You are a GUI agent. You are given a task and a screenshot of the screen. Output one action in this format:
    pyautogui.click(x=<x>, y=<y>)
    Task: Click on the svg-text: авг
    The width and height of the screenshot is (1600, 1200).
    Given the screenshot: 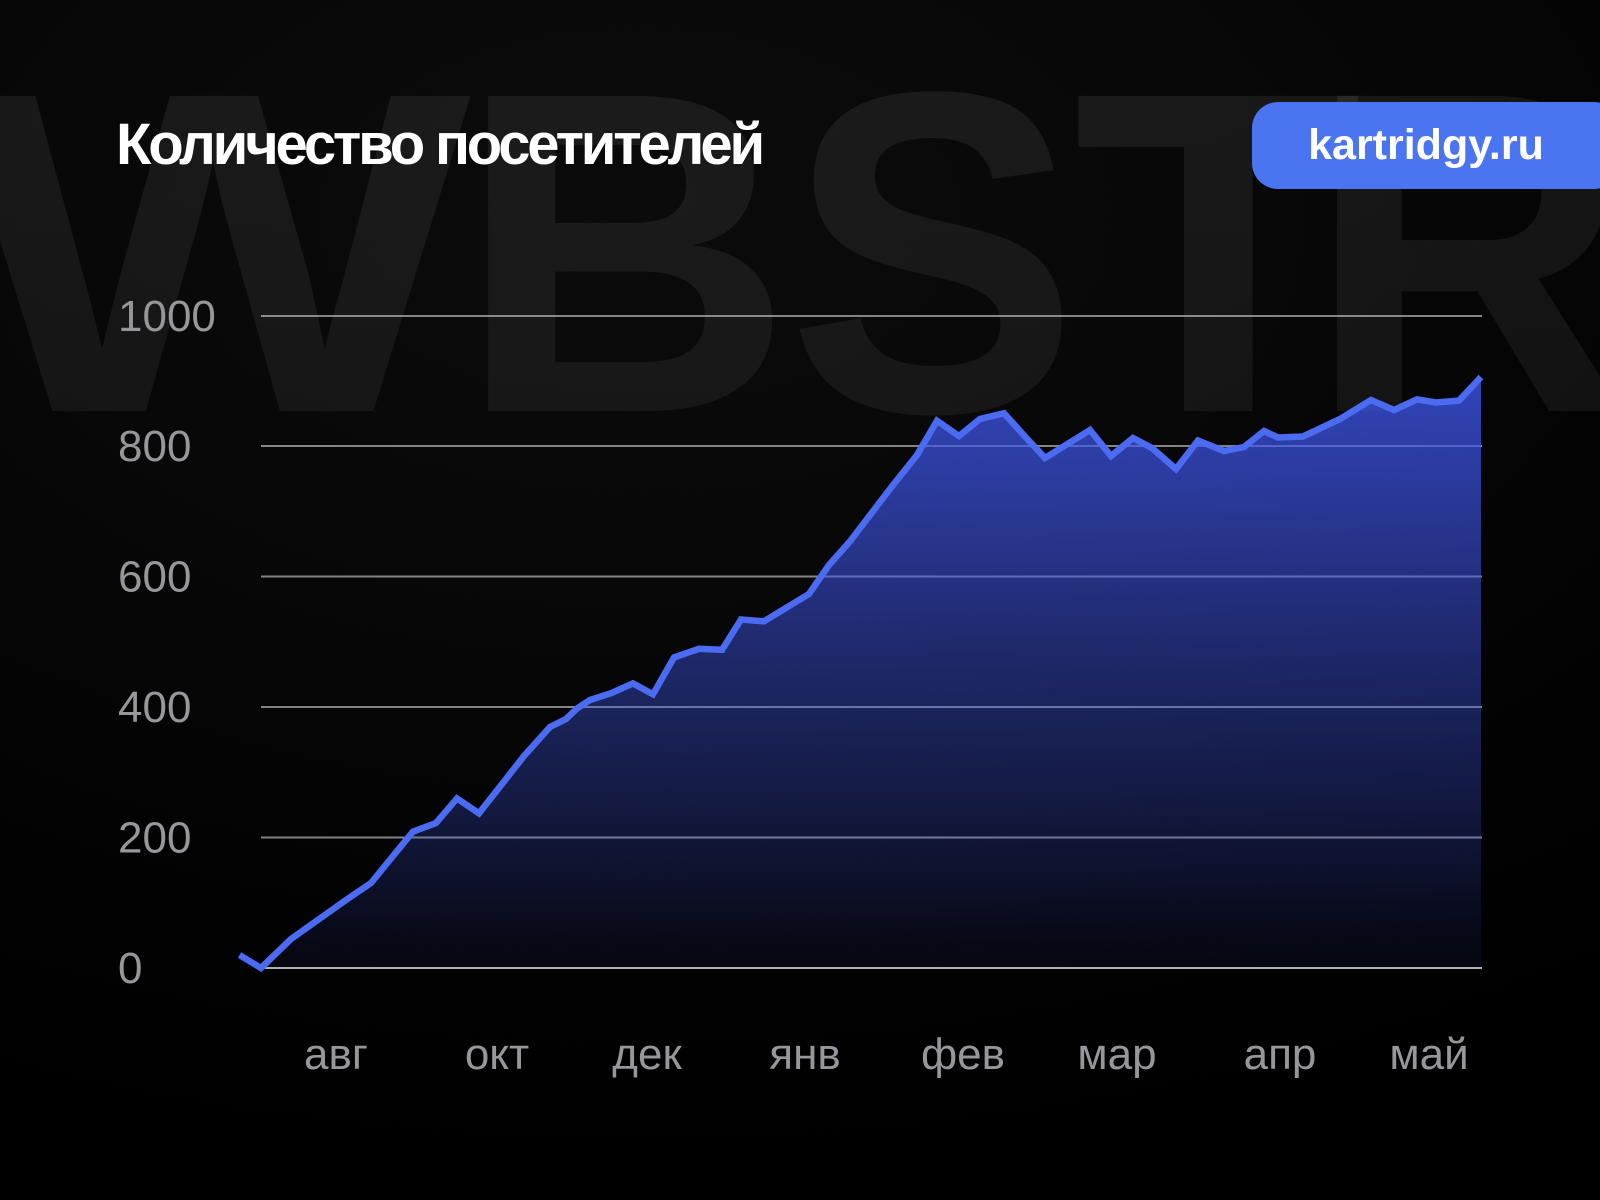 What is the action you would take?
    pyautogui.click(x=336, y=1054)
    